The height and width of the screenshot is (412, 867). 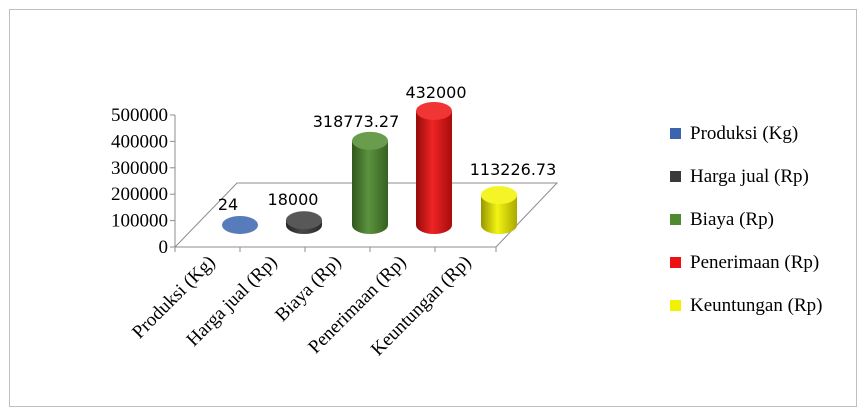 I want to click on legend-item: Biaya (Rp), so click(x=765, y=219).